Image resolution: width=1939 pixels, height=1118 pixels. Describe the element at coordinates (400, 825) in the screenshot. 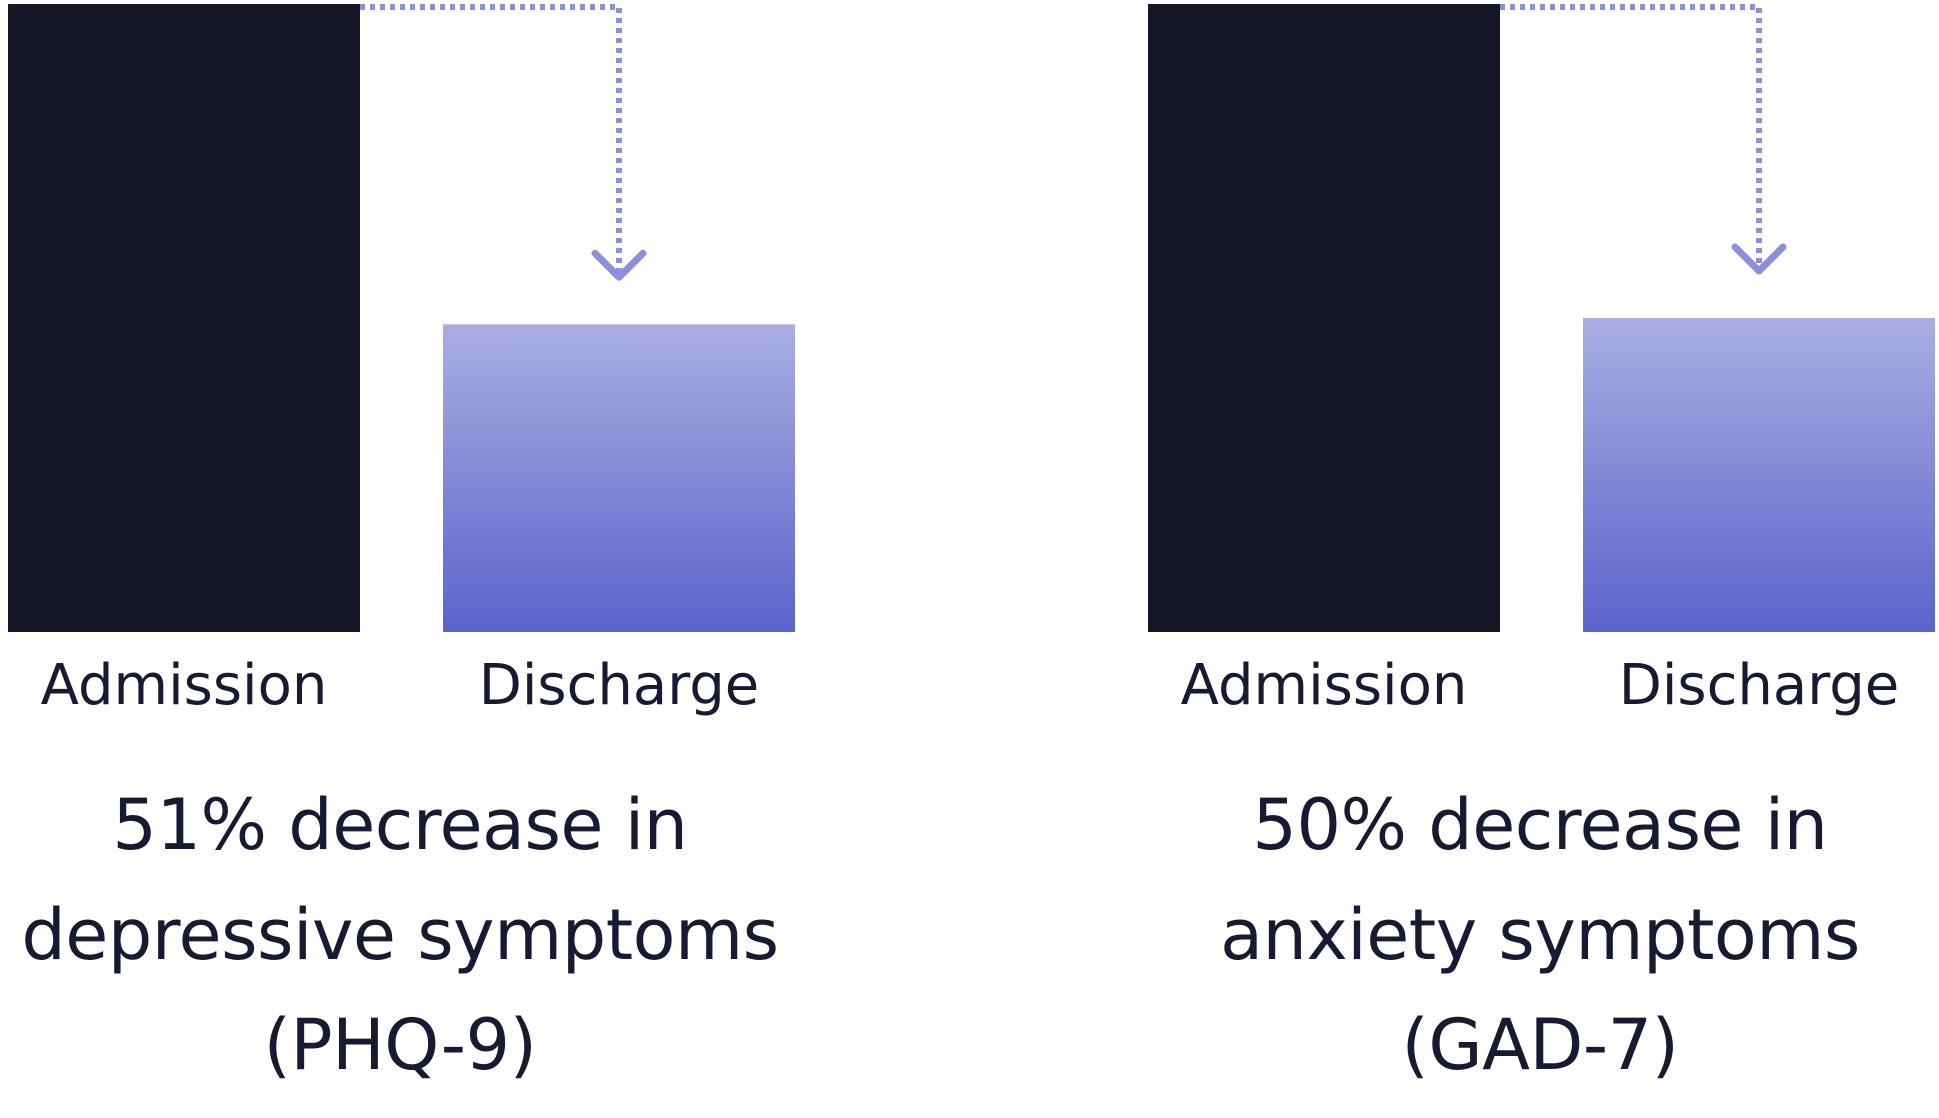

I see `caption-line-1: 51% decrease in` at that location.